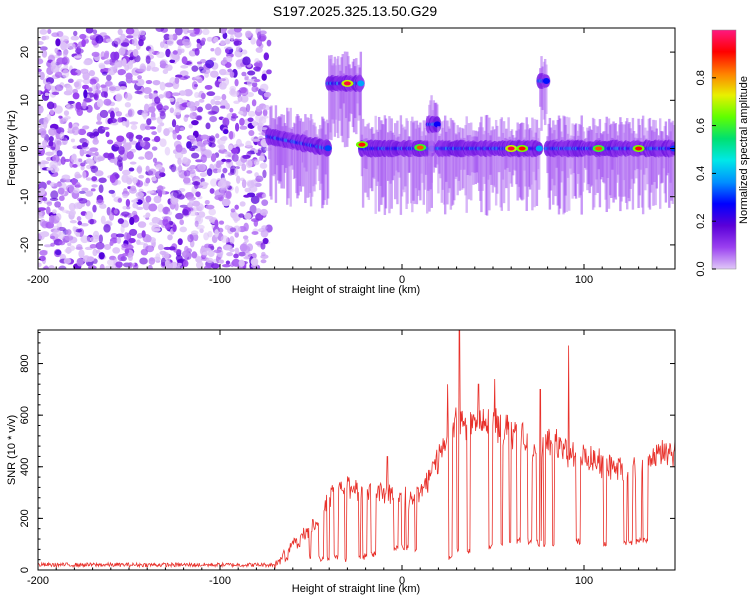 Image resolution: width=750 pixels, height=600 pixels. I want to click on spectrogram-core, so click(437, 124).